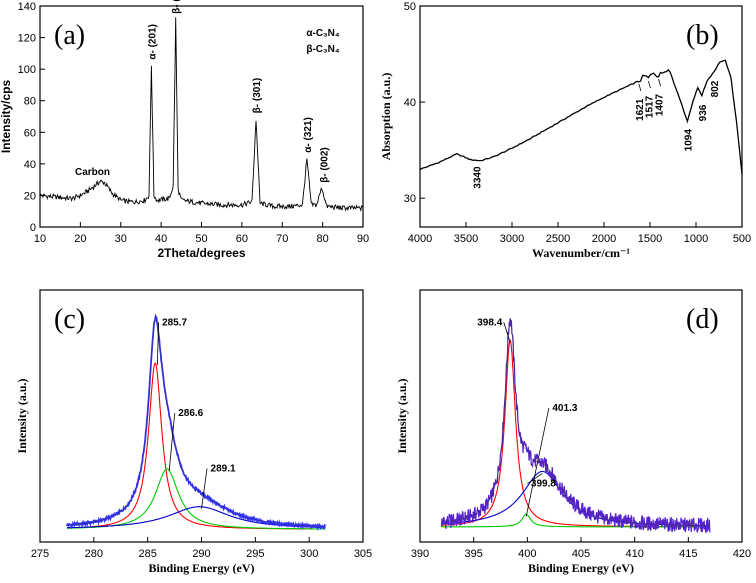 The height and width of the screenshot is (583, 756). What do you see at coordinates (527, 554) in the screenshot?
I see `x-tick-label: 400` at bounding box center [527, 554].